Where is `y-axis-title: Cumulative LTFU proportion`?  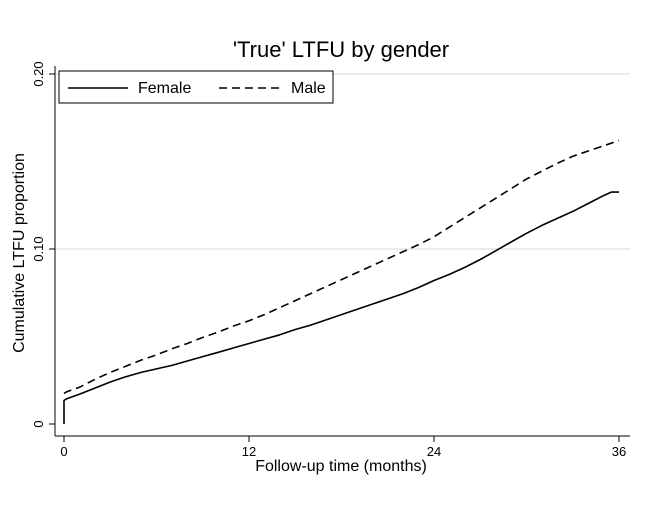 y-axis-title: Cumulative LTFU proportion is located at coordinates (19, 253).